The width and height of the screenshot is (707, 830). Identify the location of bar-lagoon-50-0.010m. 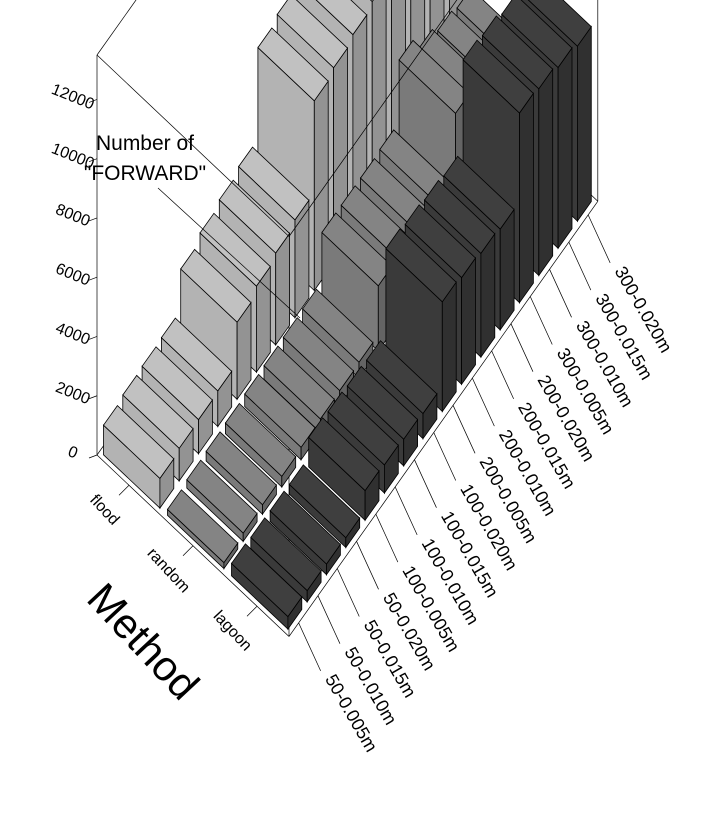
(286, 560).